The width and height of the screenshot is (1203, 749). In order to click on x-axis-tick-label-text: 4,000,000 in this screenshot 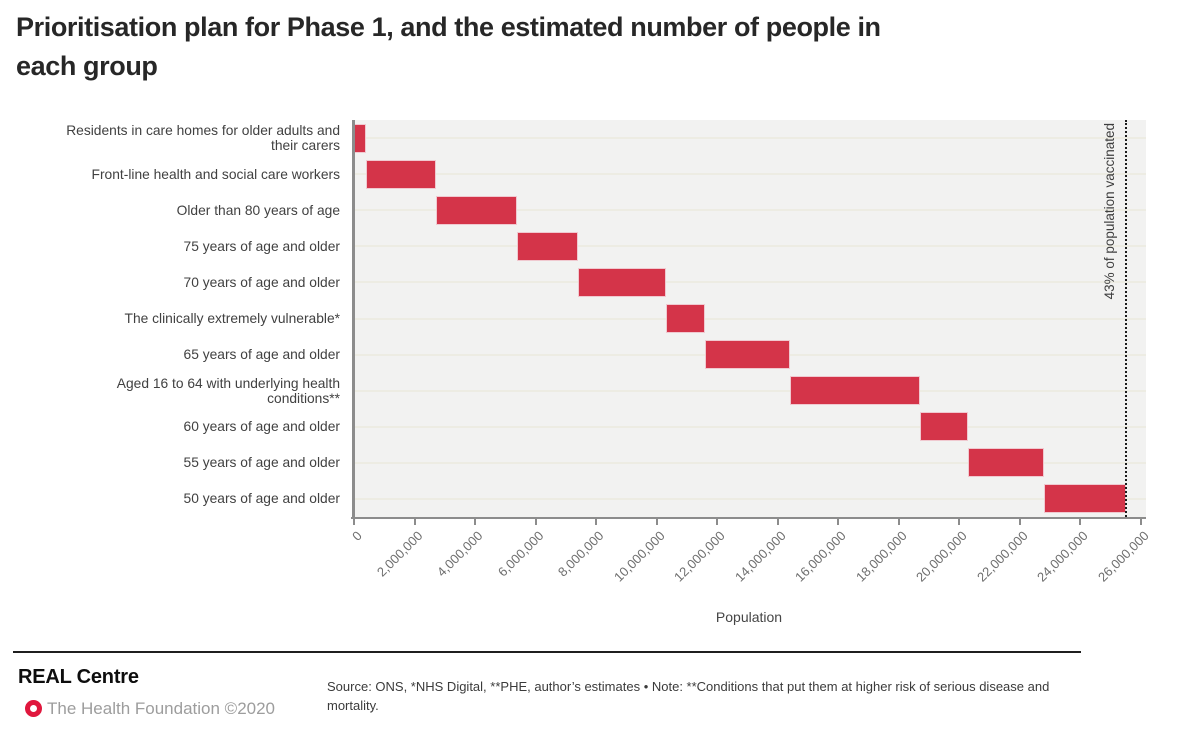, I will do `click(460, 554)`.